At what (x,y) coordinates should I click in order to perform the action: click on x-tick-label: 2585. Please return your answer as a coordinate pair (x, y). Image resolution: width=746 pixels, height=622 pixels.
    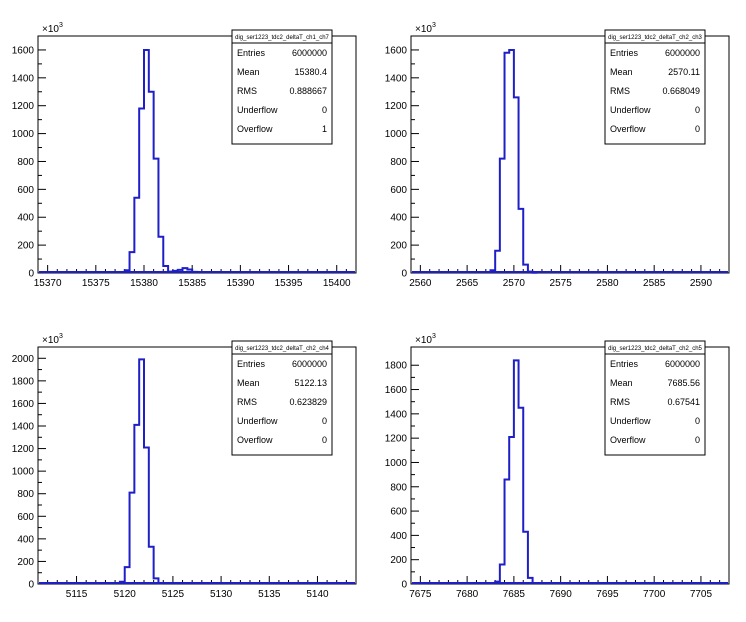
    Looking at the image, I should click on (654, 283).